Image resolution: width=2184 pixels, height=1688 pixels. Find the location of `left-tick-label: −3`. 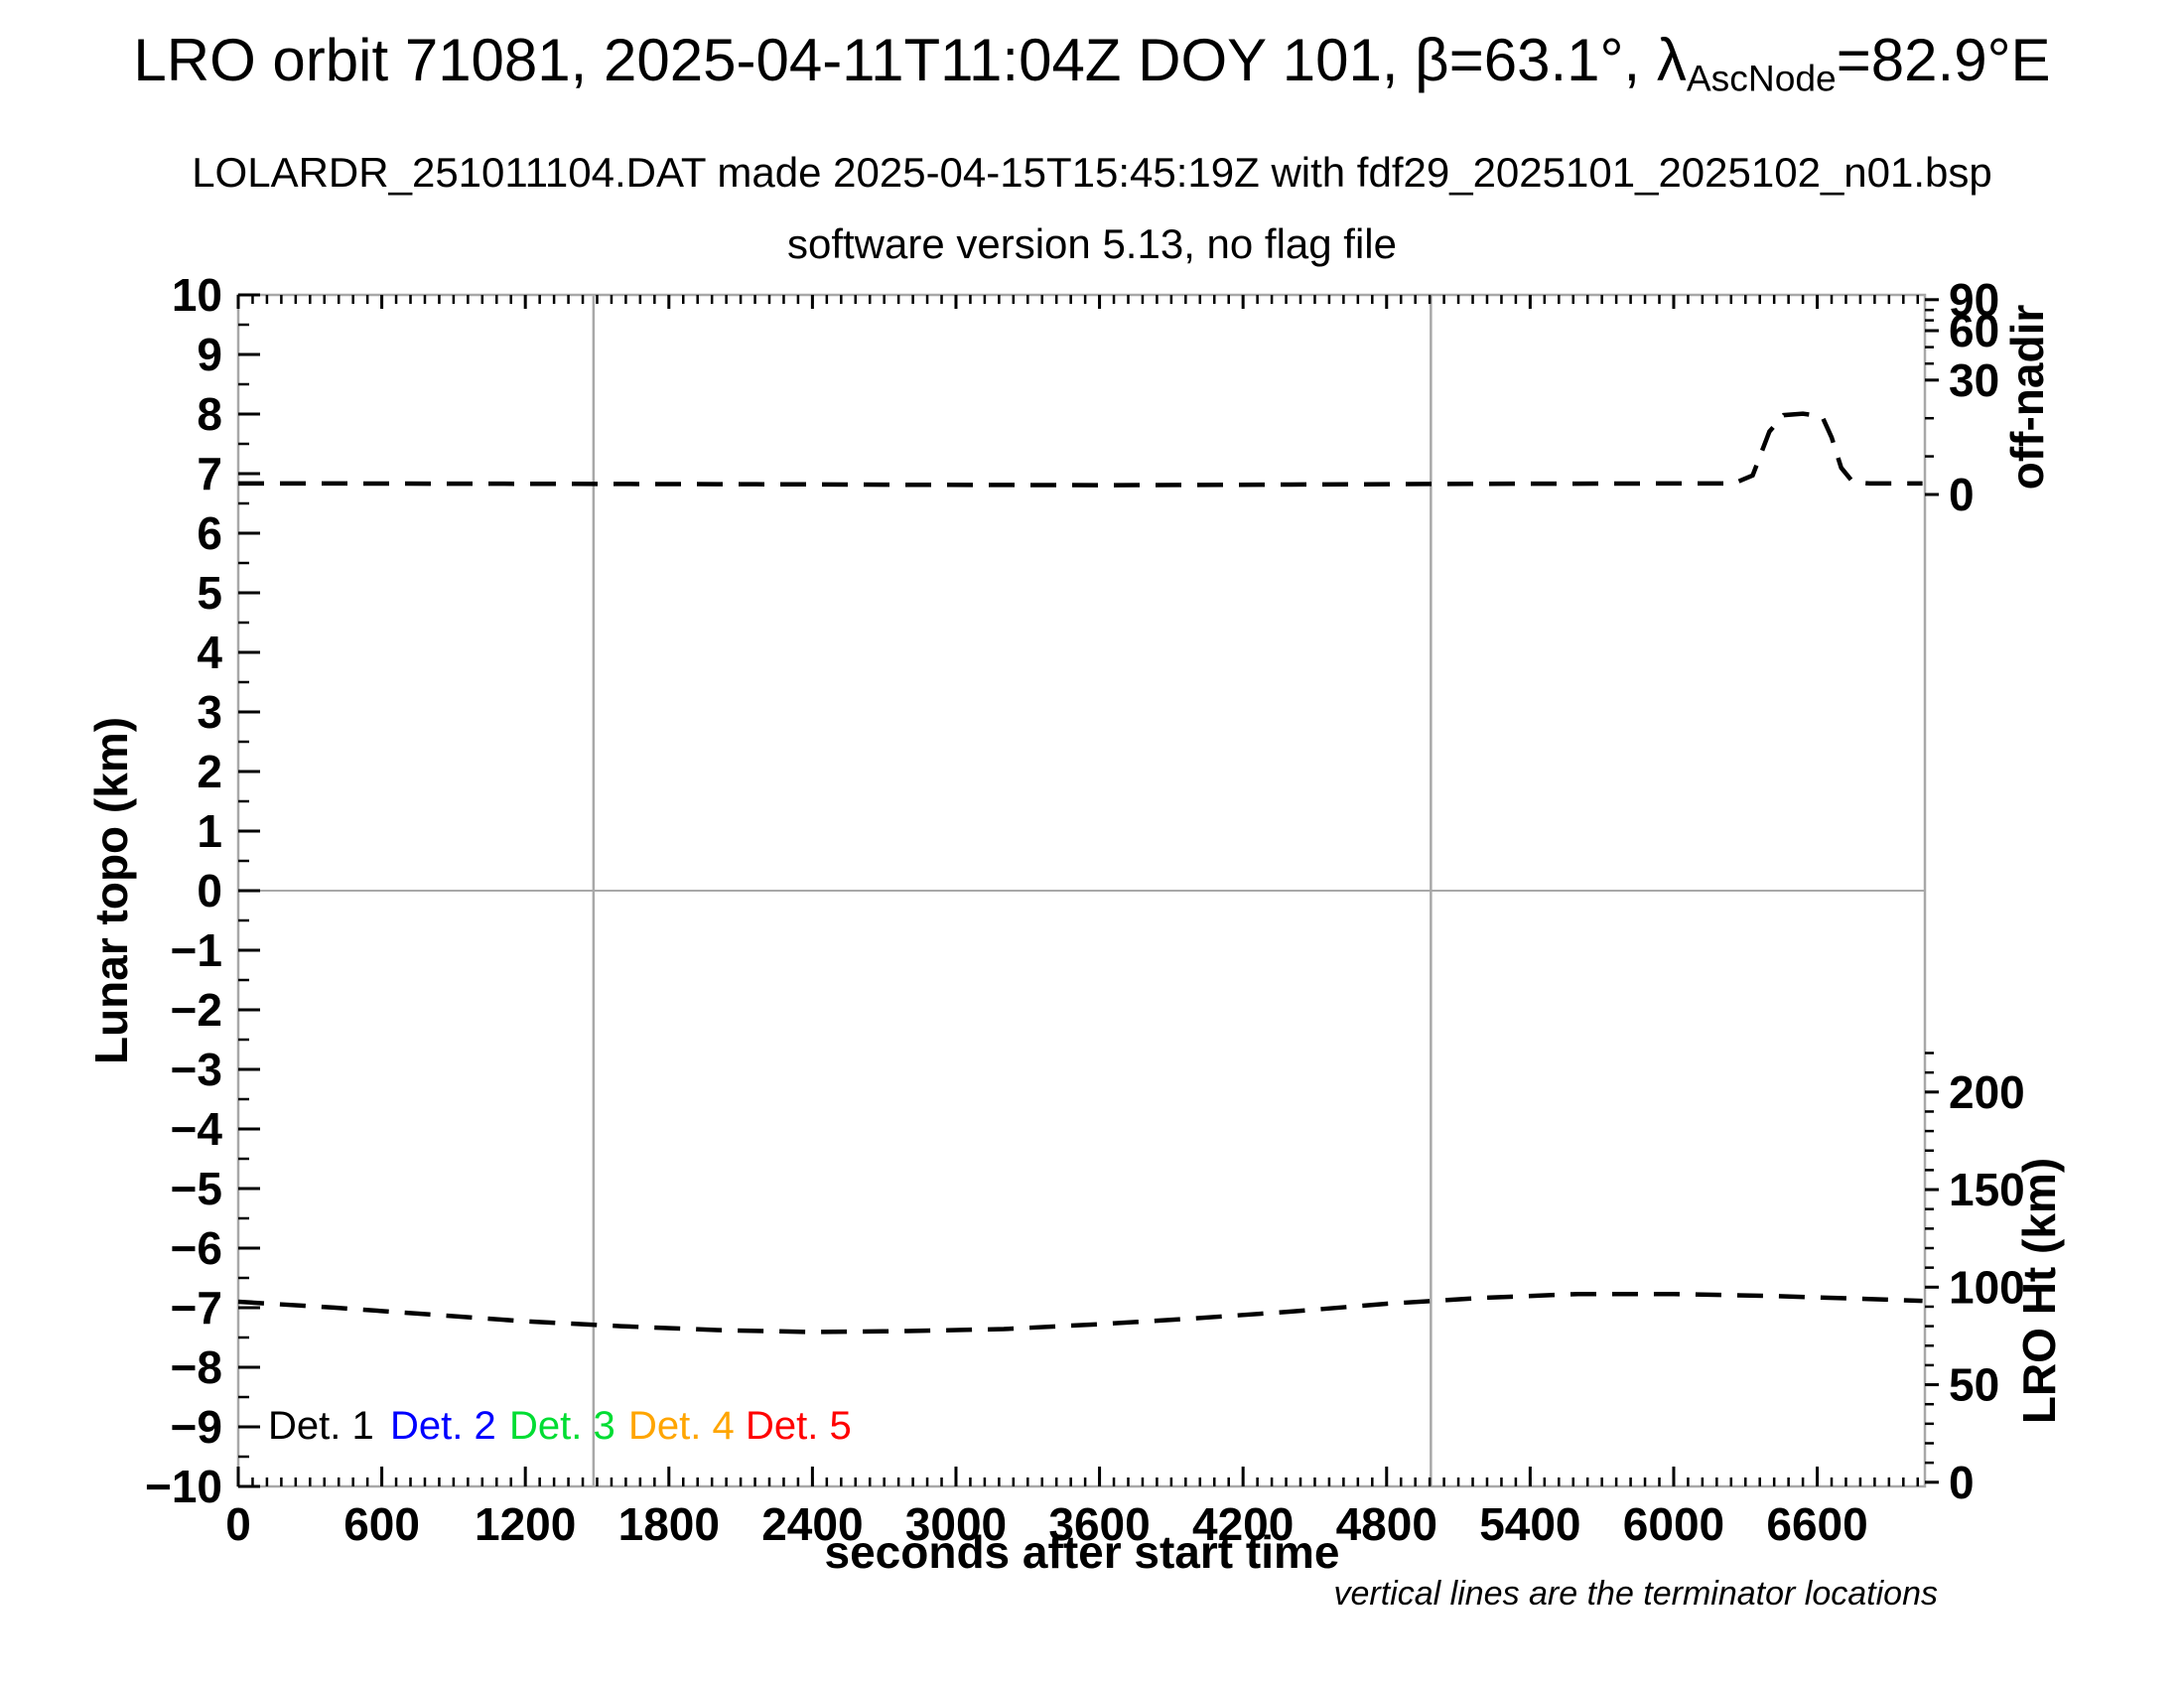

left-tick-label: −3 is located at coordinates (196, 1069).